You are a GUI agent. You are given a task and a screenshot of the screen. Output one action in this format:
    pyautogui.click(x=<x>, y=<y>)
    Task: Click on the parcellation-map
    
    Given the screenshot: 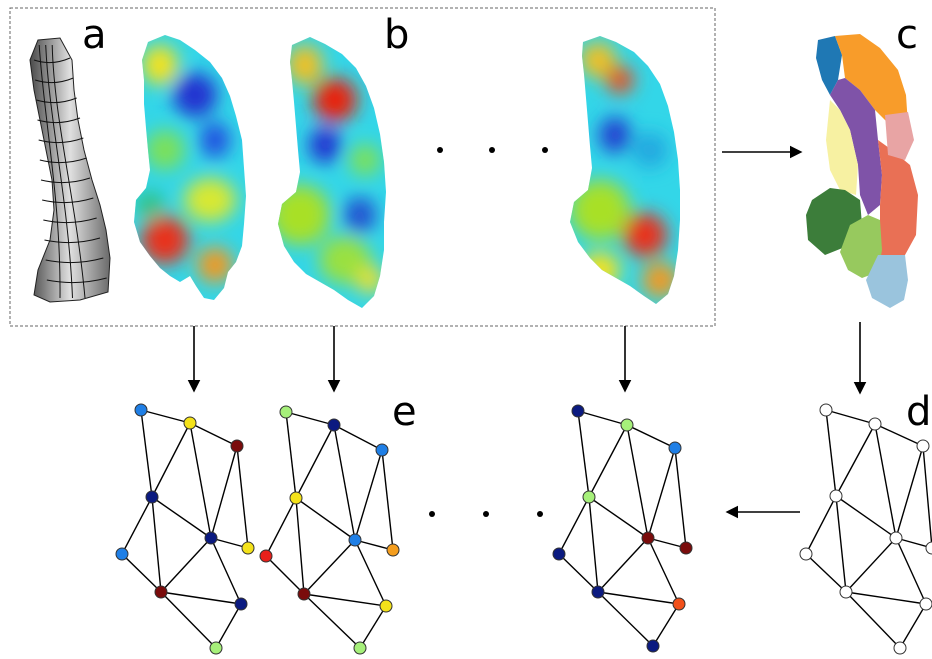 What is the action you would take?
    pyautogui.click(x=862, y=171)
    